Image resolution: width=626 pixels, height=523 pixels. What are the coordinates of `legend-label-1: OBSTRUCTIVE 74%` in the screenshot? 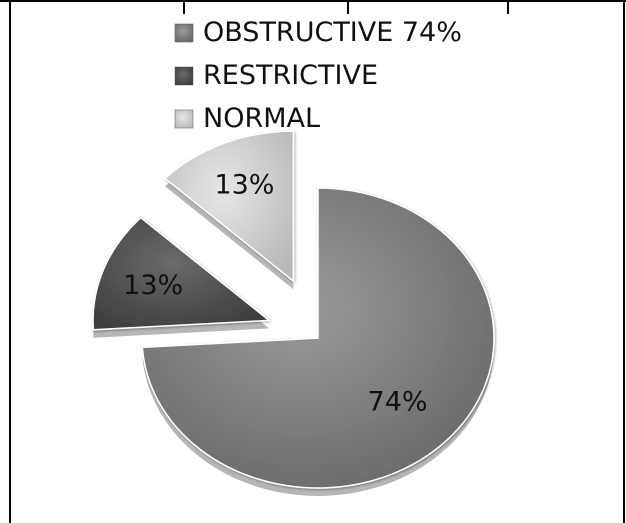 It's located at (332, 32).